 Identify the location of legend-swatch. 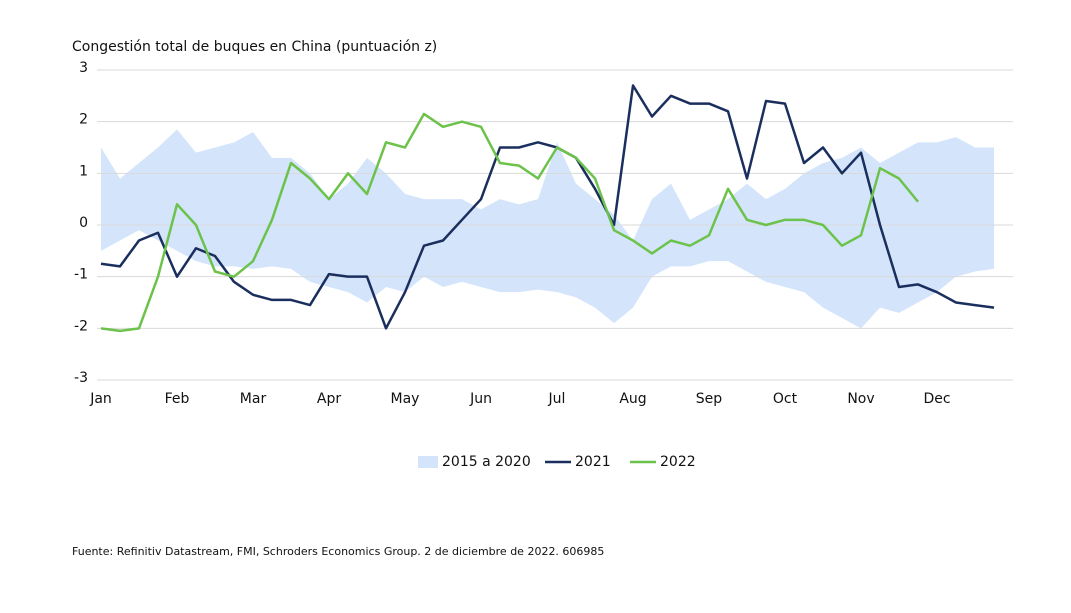
(428, 462).